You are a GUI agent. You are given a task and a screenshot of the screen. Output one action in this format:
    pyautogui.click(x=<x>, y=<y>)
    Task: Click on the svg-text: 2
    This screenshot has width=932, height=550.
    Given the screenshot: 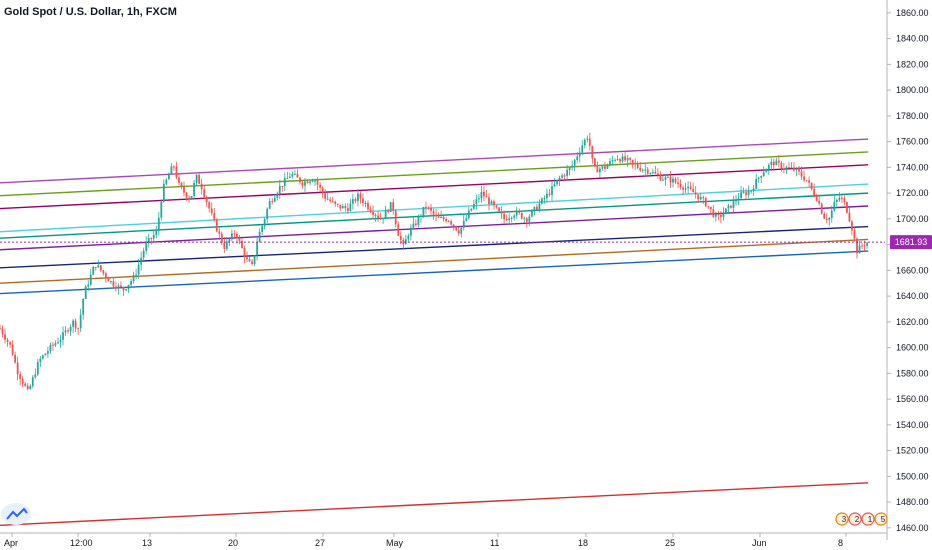 What is the action you would take?
    pyautogui.click(x=857, y=519)
    